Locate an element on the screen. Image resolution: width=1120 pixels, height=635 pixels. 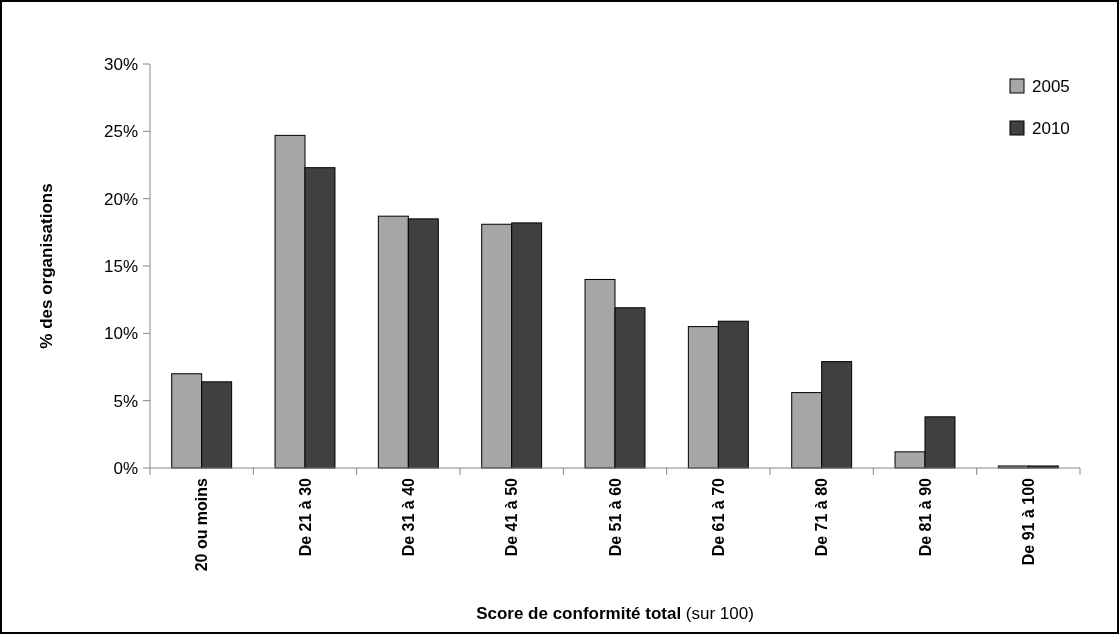
x-tick-label: De 21 à 30 is located at coordinates (305, 517).